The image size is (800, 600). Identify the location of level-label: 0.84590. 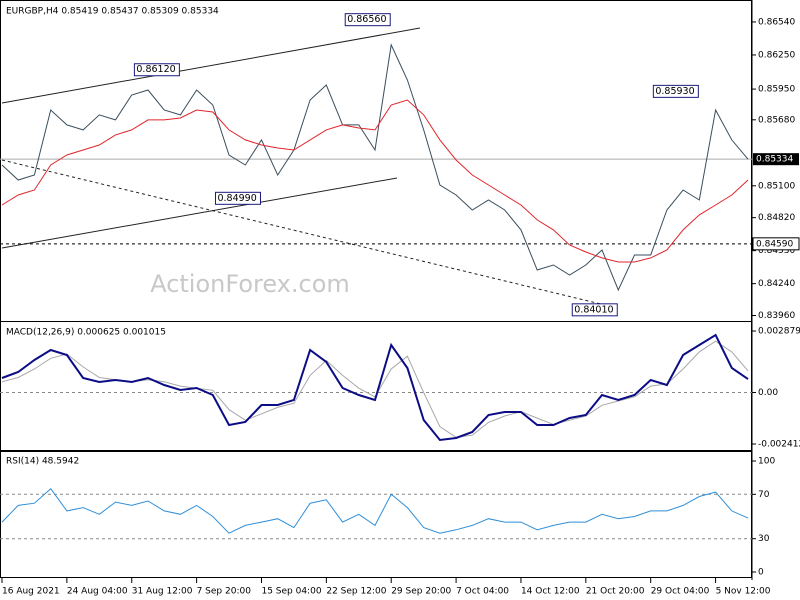
(774, 244).